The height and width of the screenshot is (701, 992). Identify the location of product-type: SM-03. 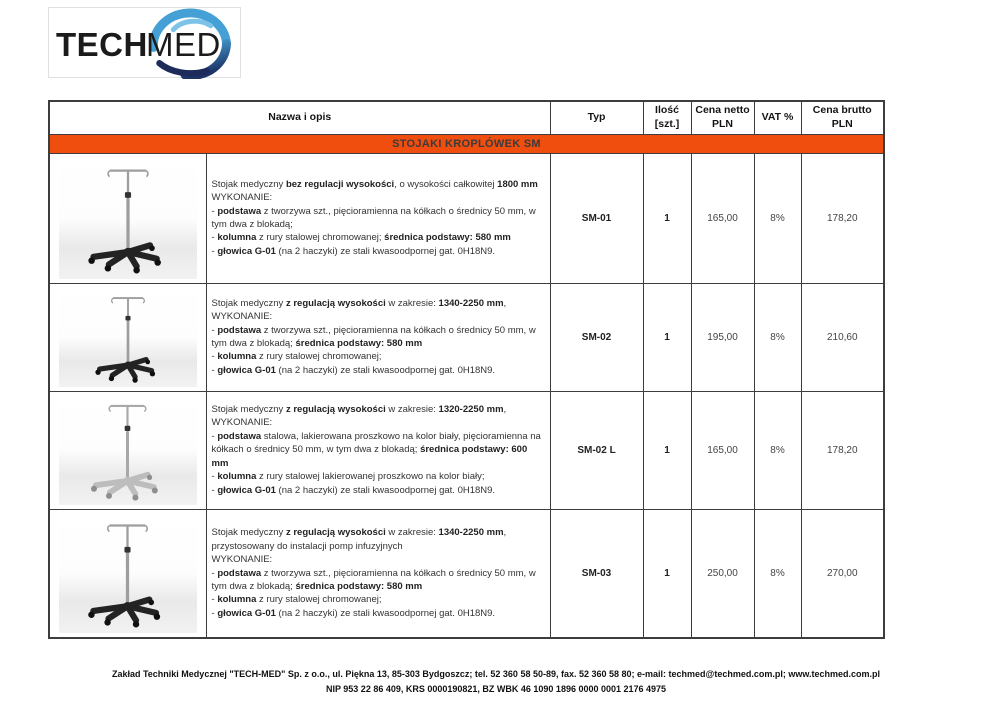
(596, 573).